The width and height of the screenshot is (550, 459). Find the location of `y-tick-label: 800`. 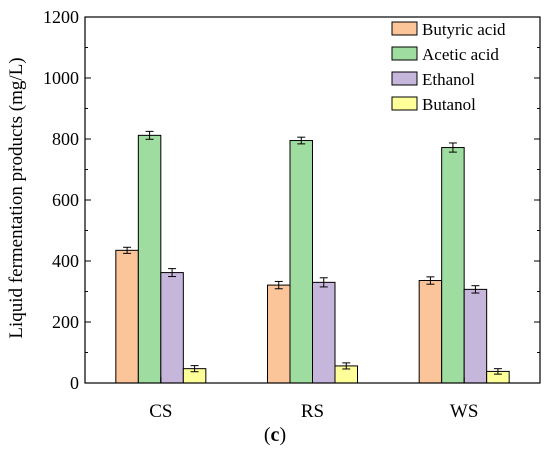

y-tick-label: 800 is located at coordinates (65, 139).